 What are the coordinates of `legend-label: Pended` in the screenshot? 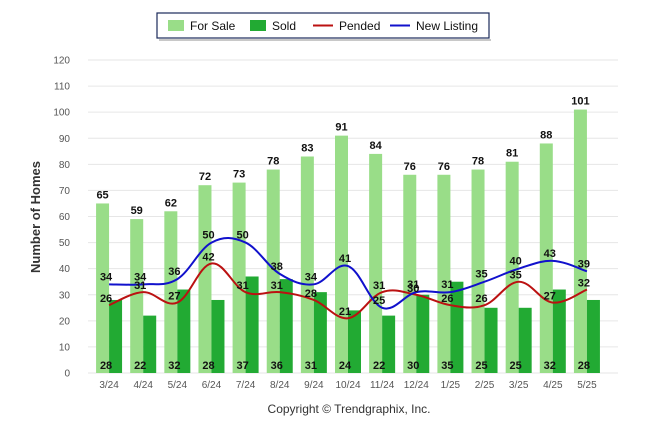 It's located at (359, 26).